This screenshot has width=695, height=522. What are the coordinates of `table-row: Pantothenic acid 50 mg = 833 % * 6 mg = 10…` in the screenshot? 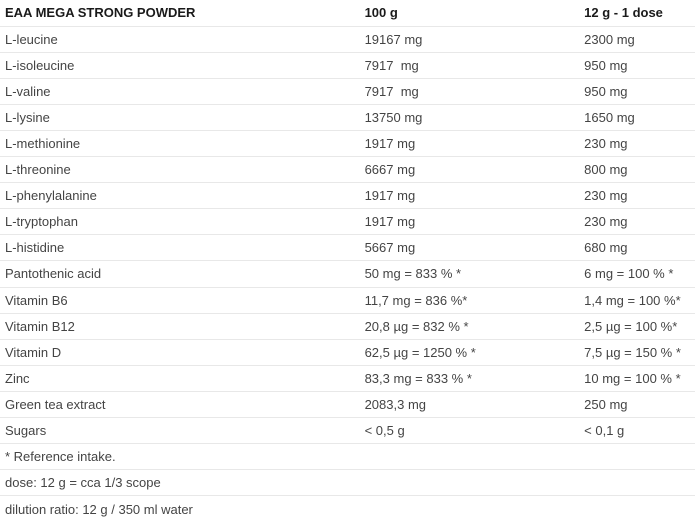 It's located at (347, 274).